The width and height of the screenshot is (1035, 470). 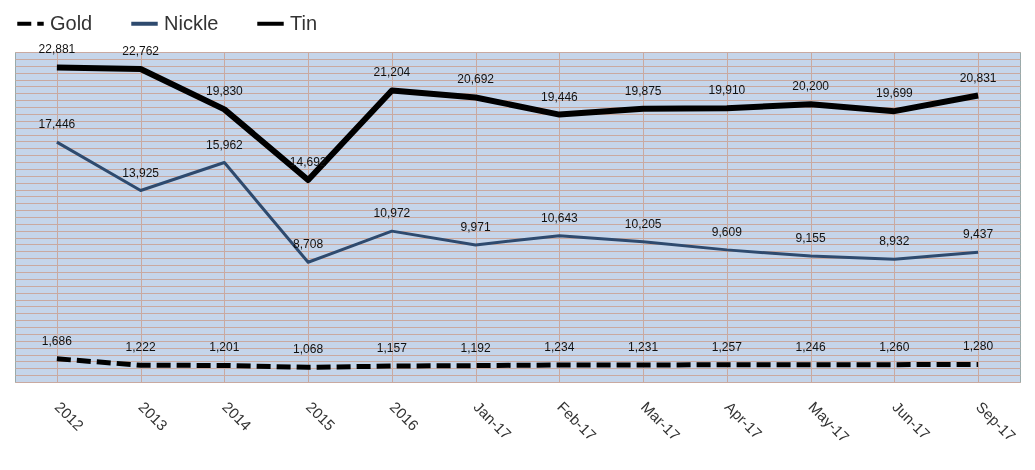 I want to click on data-label: 10,972, so click(x=392, y=213).